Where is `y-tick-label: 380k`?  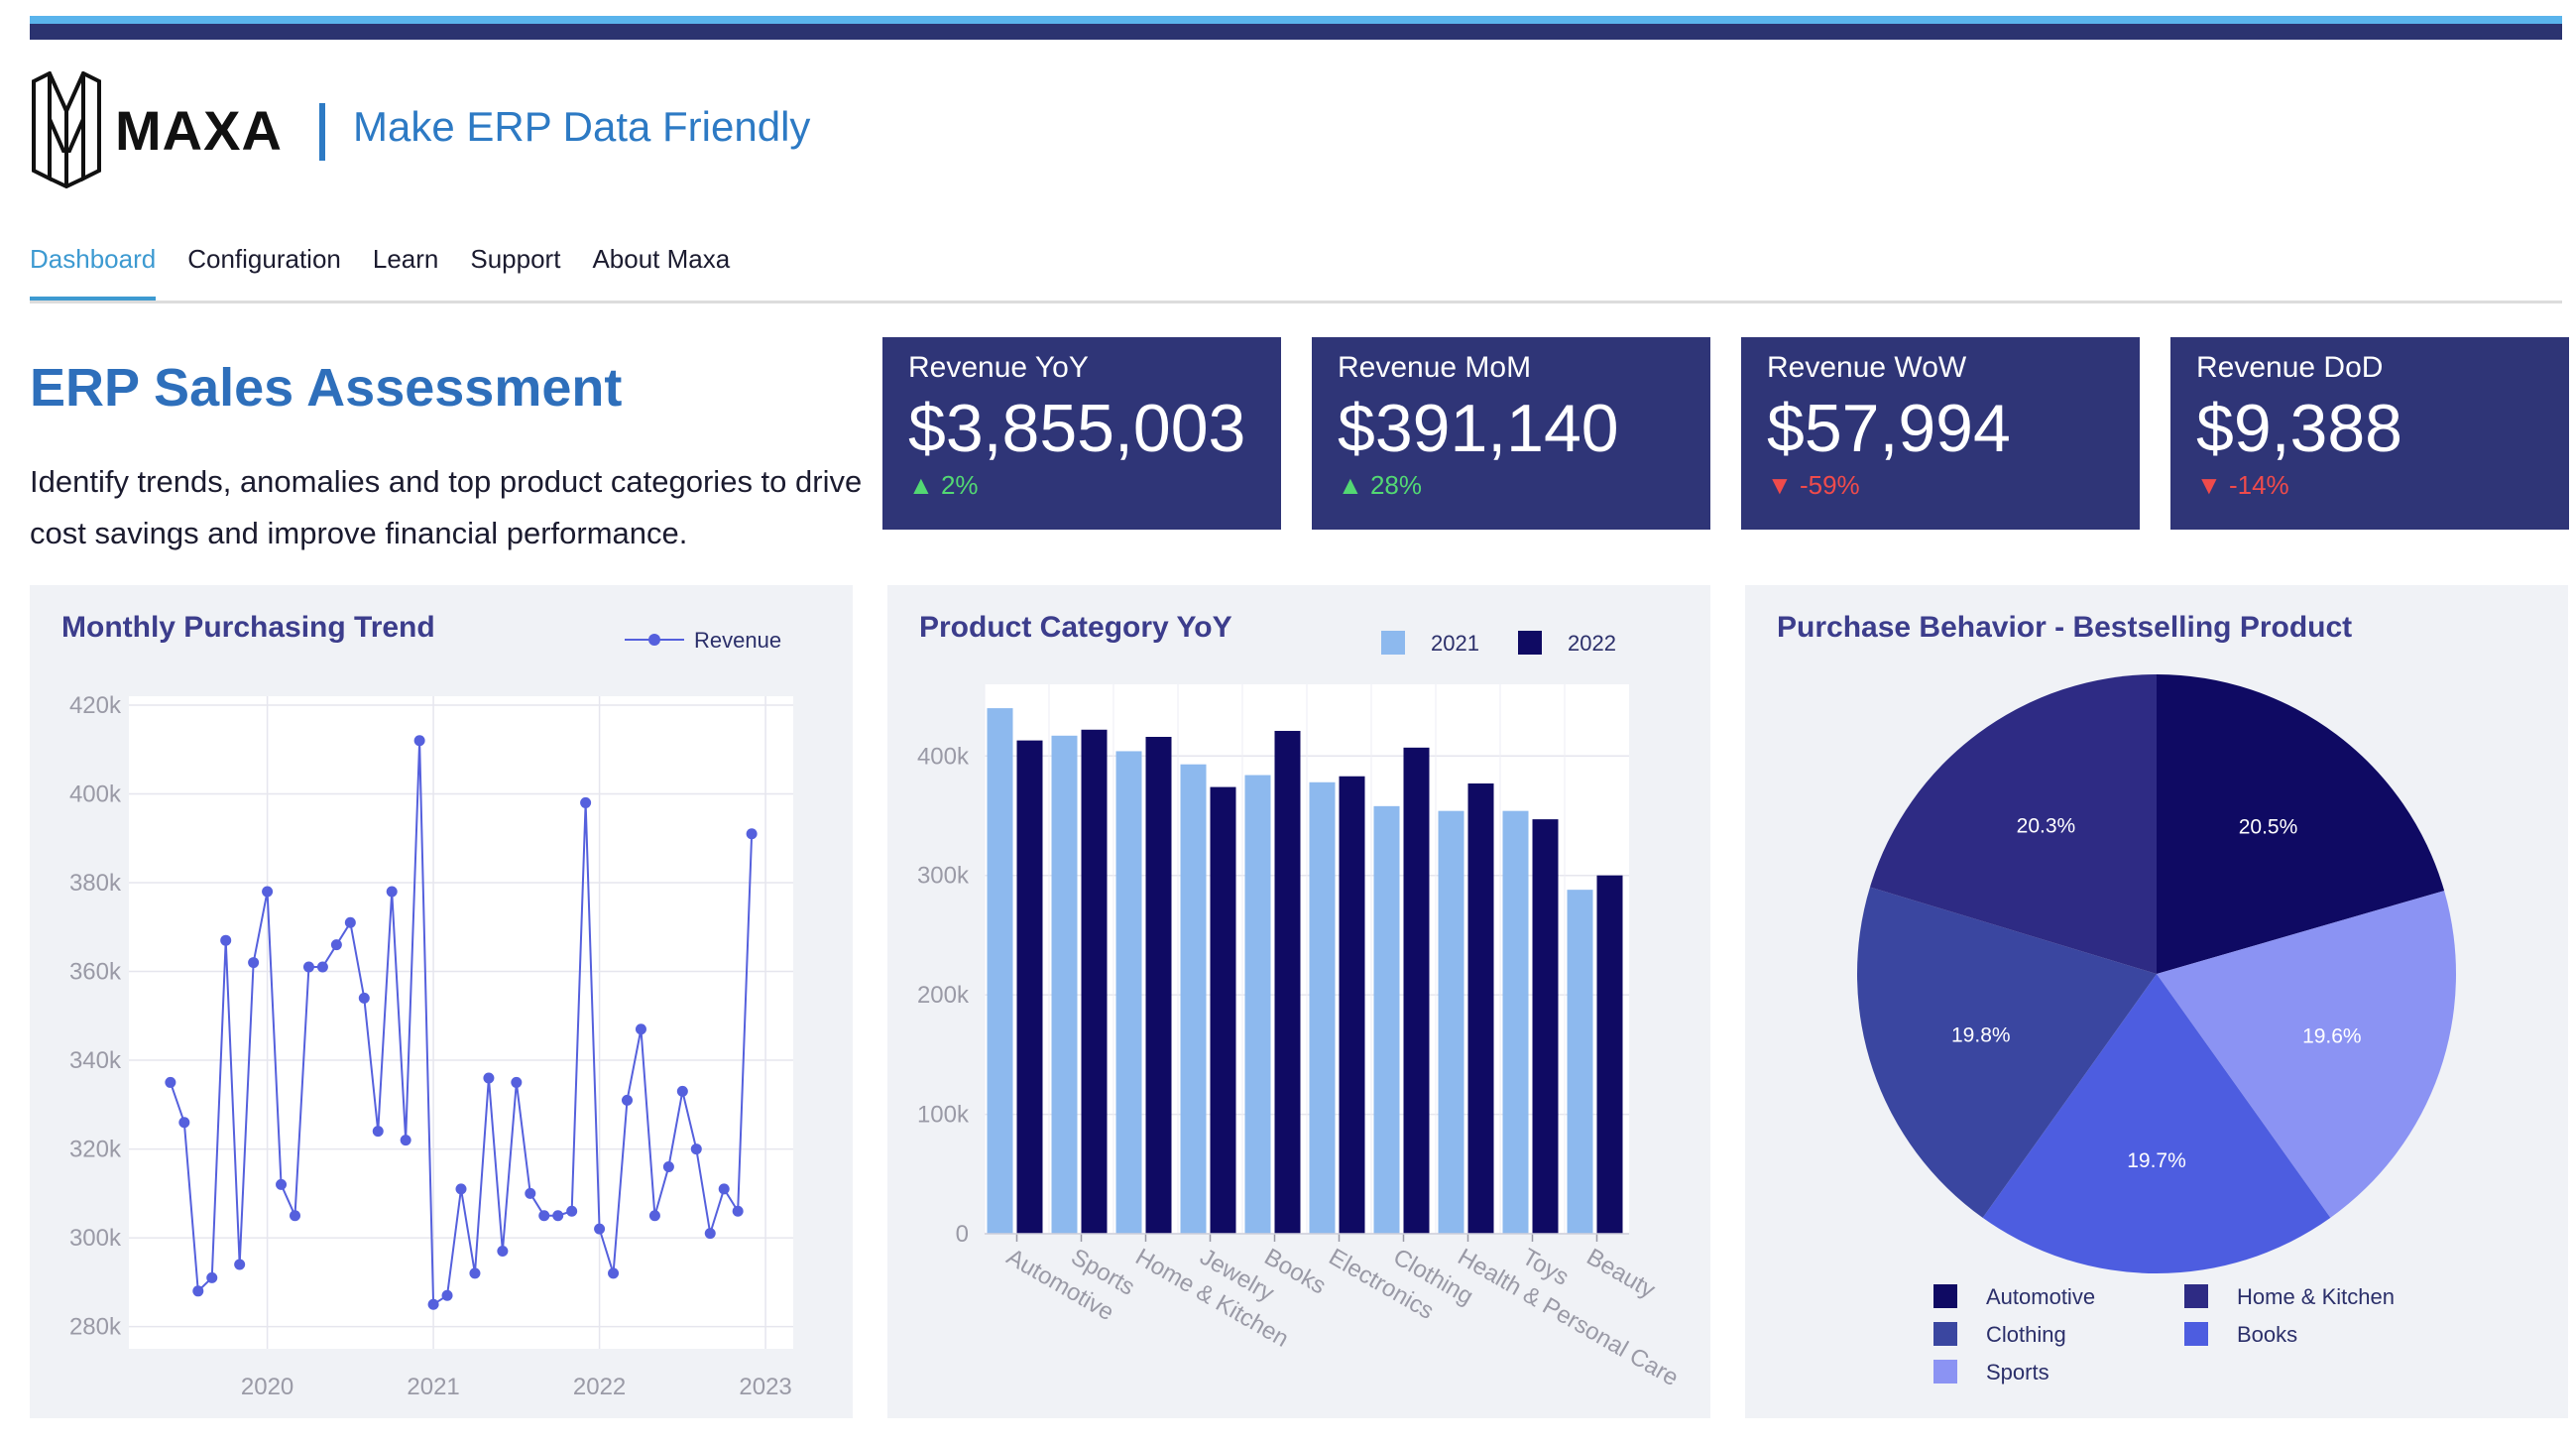 y-tick-label: 380k is located at coordinates (95, 883).